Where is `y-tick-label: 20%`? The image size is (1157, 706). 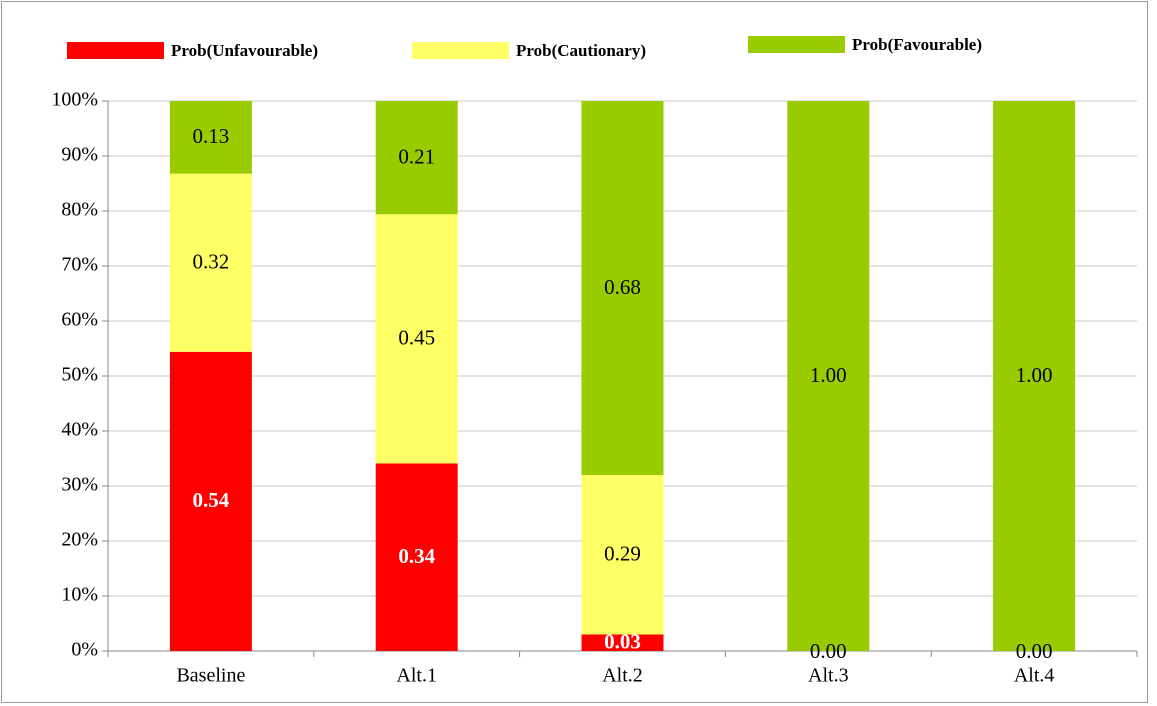 y-tick-label: 20% is located at coordinates (79, 540).